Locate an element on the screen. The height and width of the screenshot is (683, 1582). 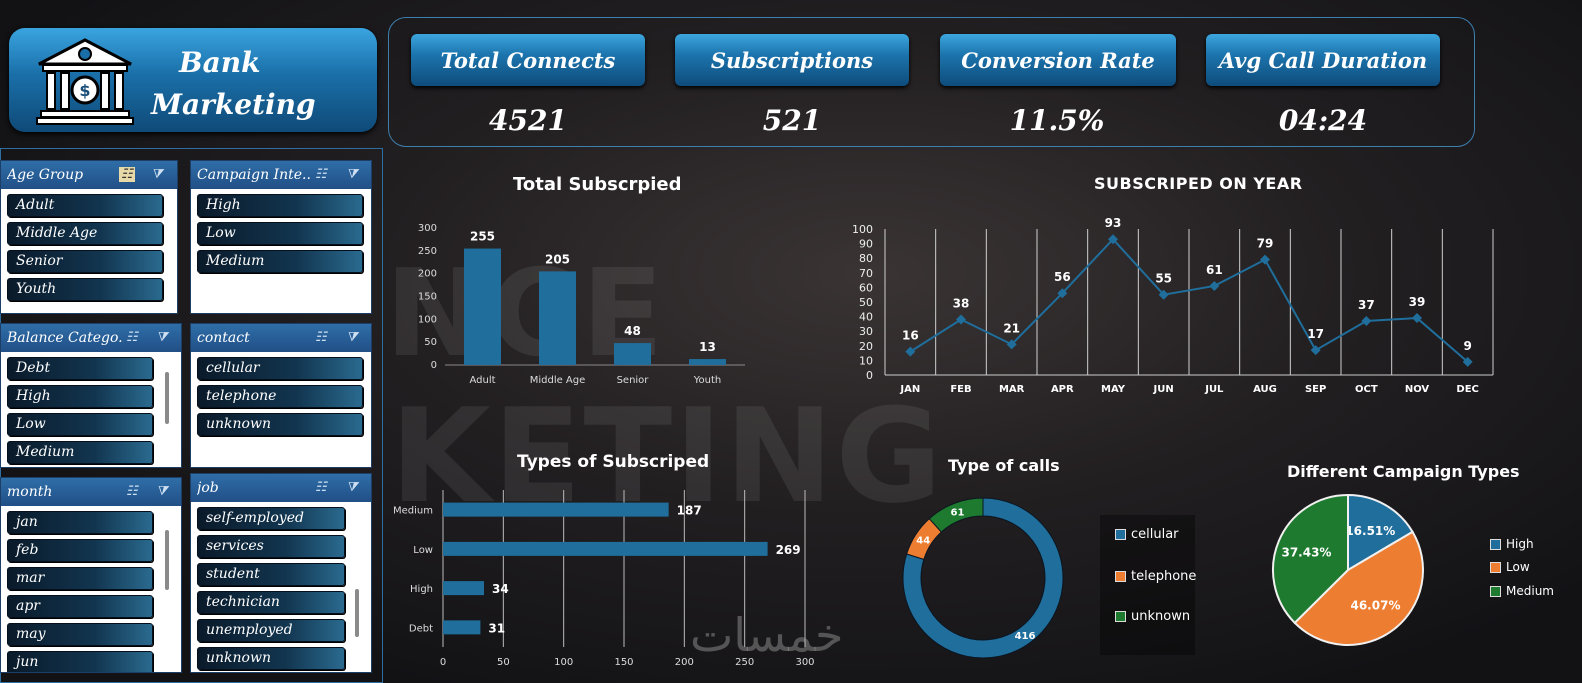
pie-chart: 16.51% 46.07% 37.43% is located at coordinates (1348, 569).